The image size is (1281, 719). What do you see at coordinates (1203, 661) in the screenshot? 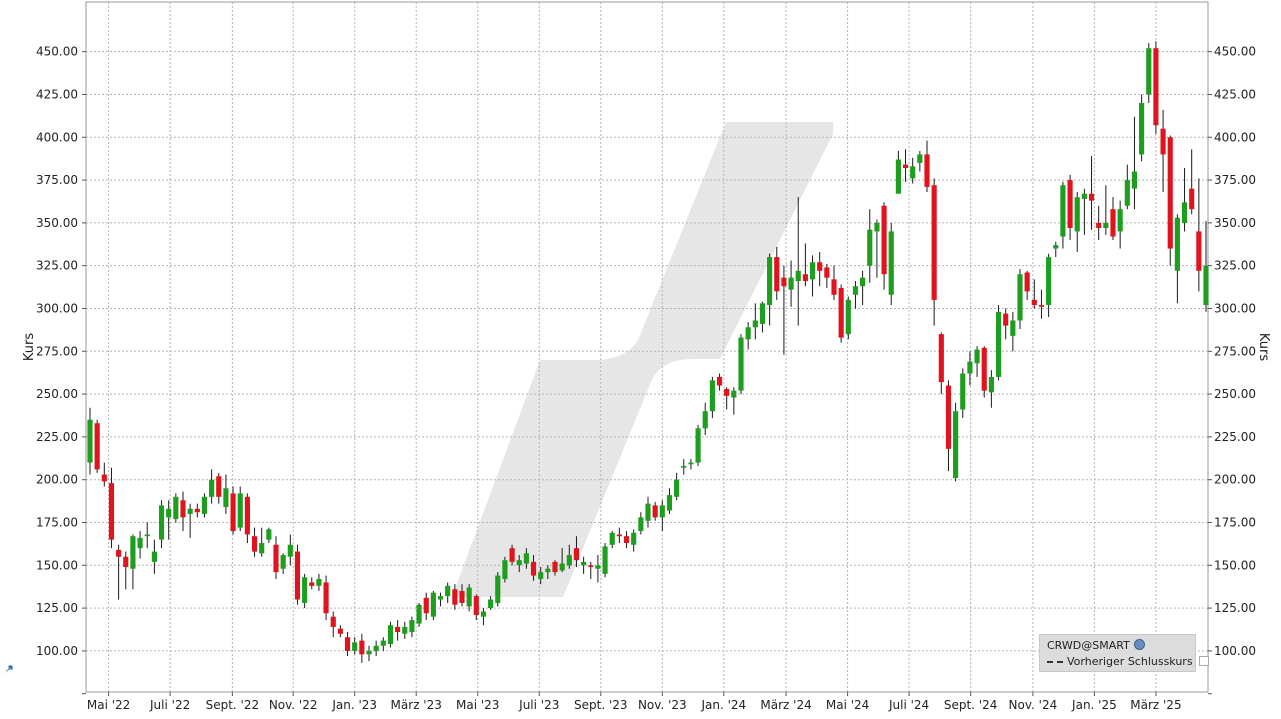
I see `legend-toggle-checkbox` at bounding box center [1203, 661].